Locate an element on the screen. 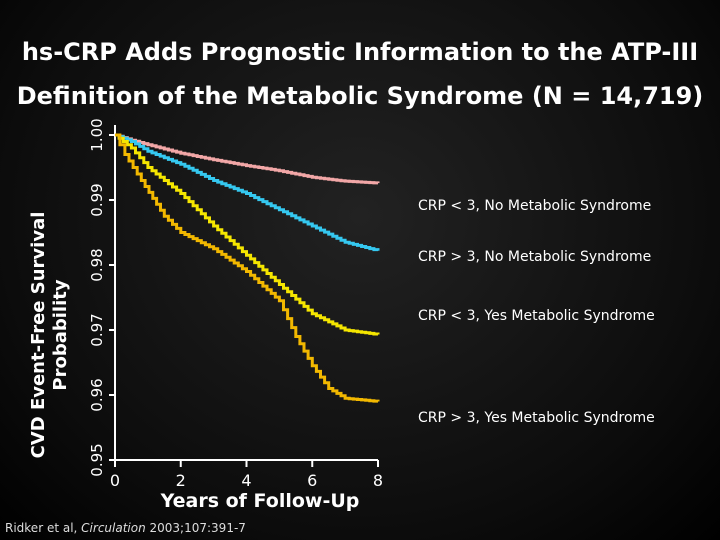 The image size is (720, 540). x-tick-label: 6 is located at coordinates (312, 480).